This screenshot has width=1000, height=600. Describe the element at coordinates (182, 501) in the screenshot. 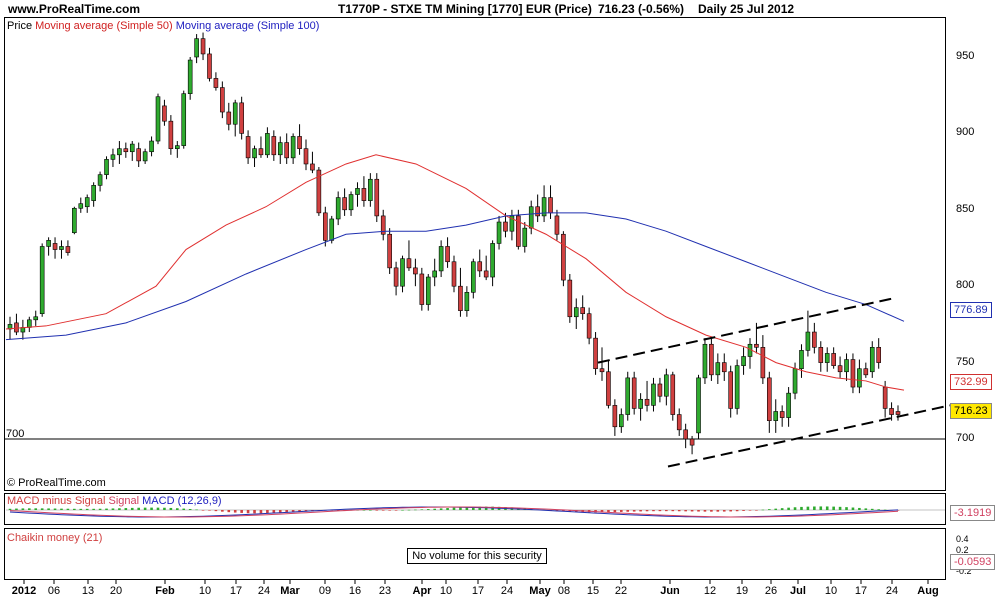

I see `legend-macd-main: MACD (12,26,9)` at that location.